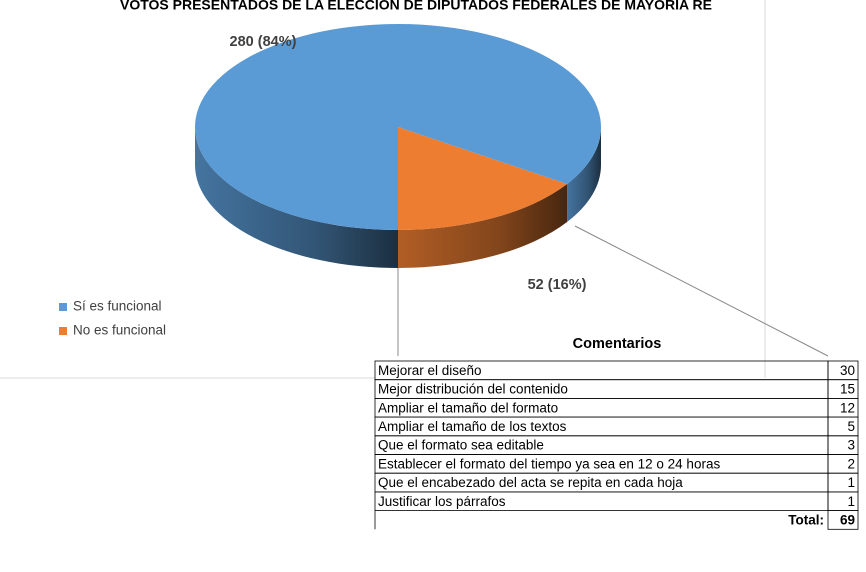 Image resolution: width=866 pixels, height=572 pixels. I want to click on total-value: 69, so click(847, 520).